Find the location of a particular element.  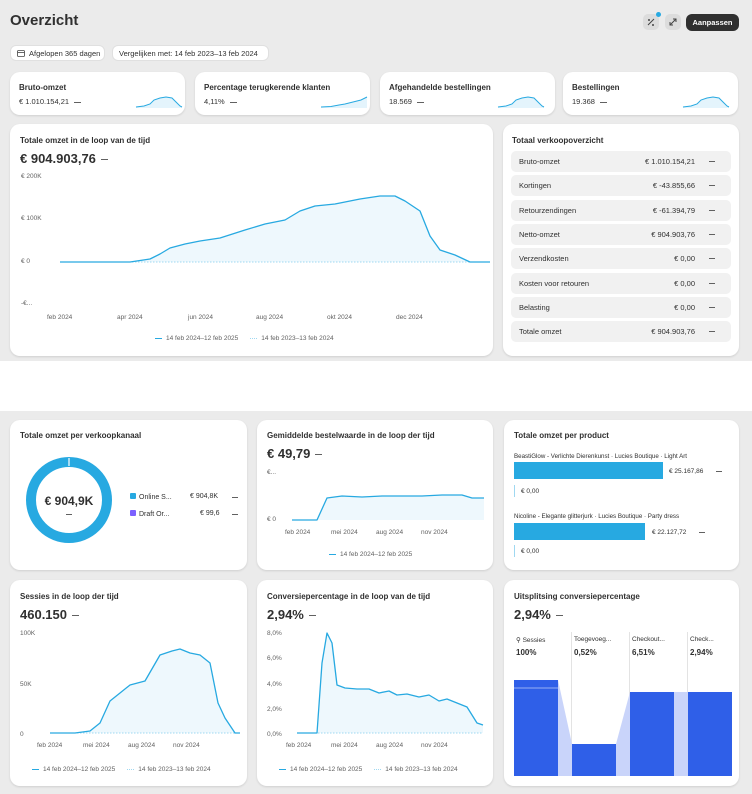

overview-row-value: € -61.394,79 is located at coordinates (673, 210).